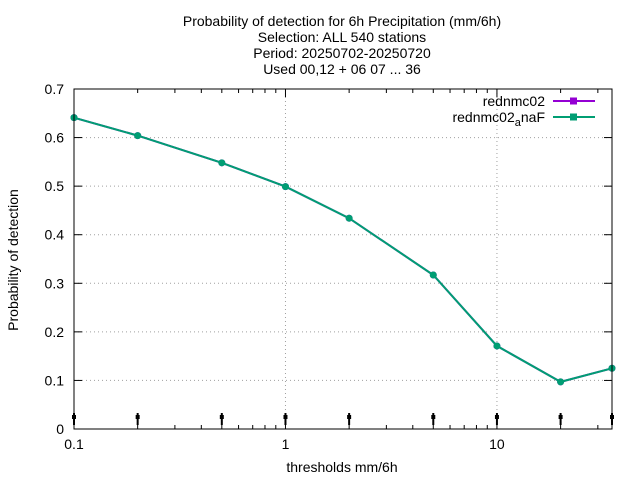  Describe the element at coordinates (342, 37) in the screenshot. I see `title-line-2: Selection: ALL 540 stations` at that location.